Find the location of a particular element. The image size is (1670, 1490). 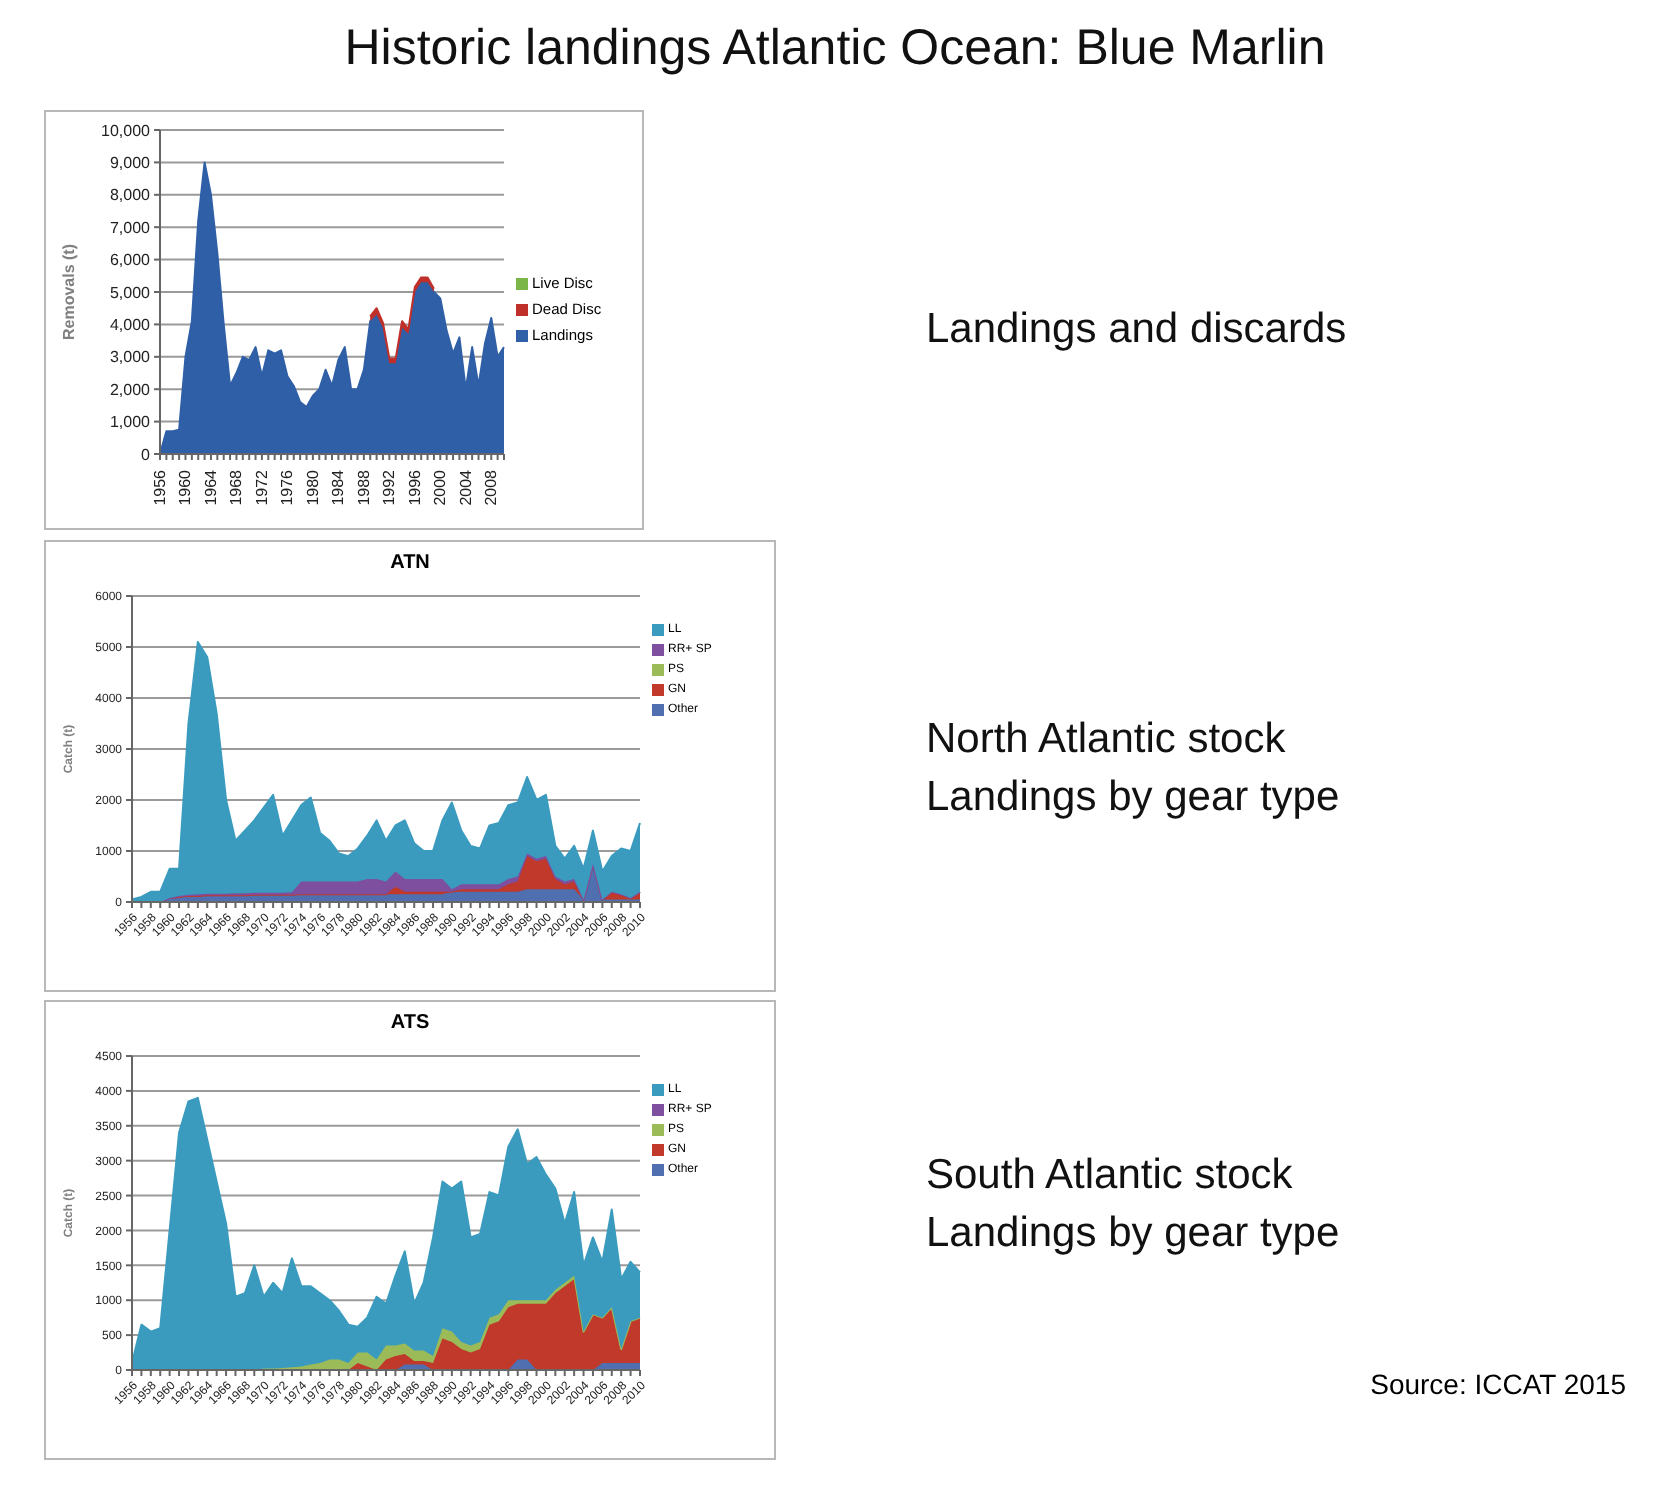

x-tick-label: 2004 is located at coordinates (465, 487).